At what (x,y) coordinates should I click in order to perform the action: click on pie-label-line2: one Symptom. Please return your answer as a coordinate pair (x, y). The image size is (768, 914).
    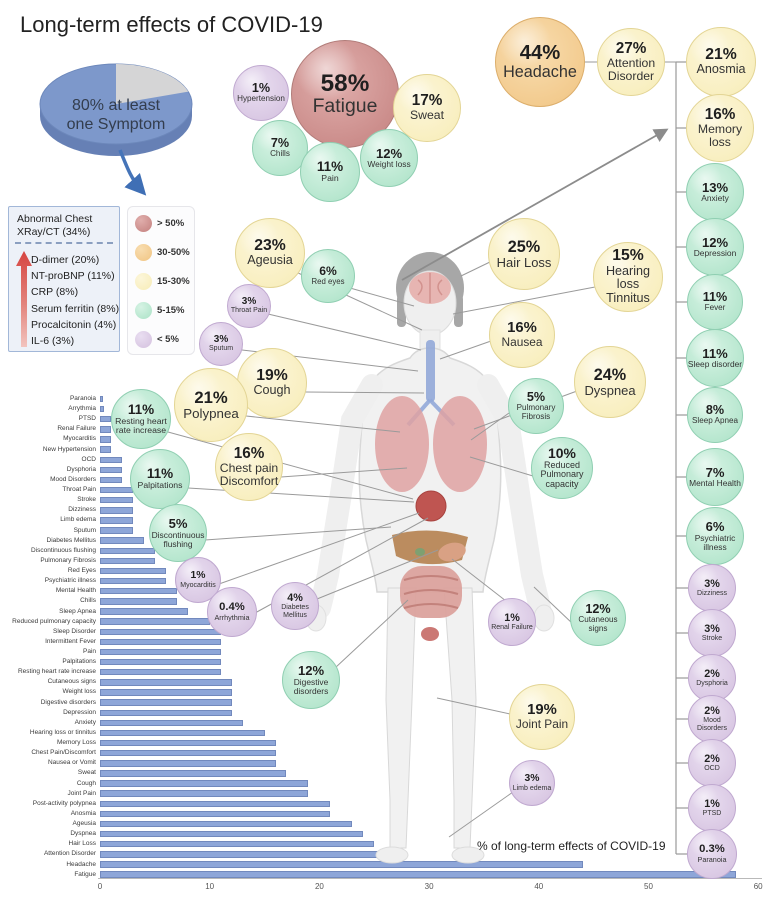
    Looking at the image, I should click on (116, 124).